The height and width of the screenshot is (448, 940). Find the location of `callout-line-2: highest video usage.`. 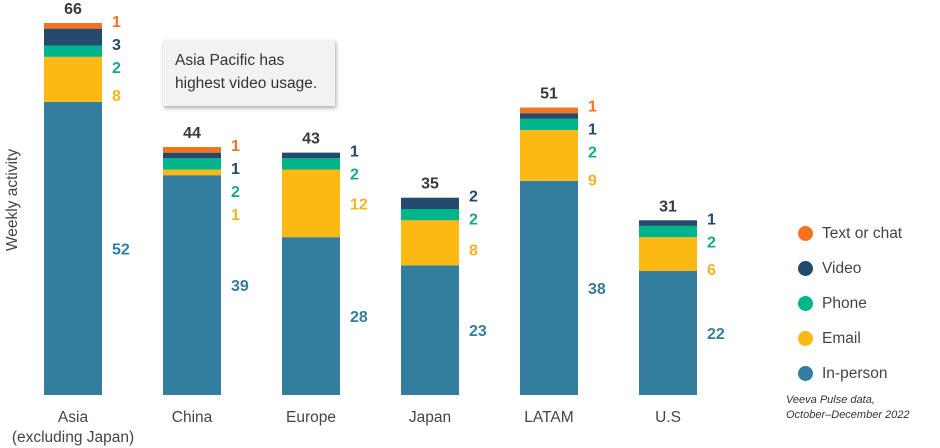

callout-line-2: highest video usage. is located at coordinates (246, 83).